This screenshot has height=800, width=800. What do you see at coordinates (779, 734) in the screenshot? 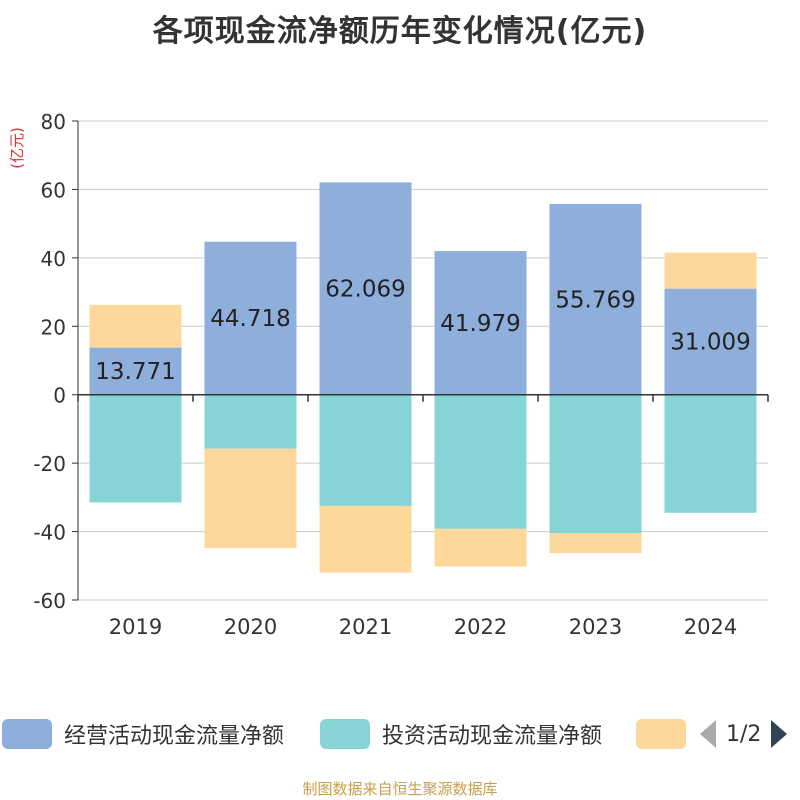
I see `legend-next-icon` at bounding box center [779, 734].